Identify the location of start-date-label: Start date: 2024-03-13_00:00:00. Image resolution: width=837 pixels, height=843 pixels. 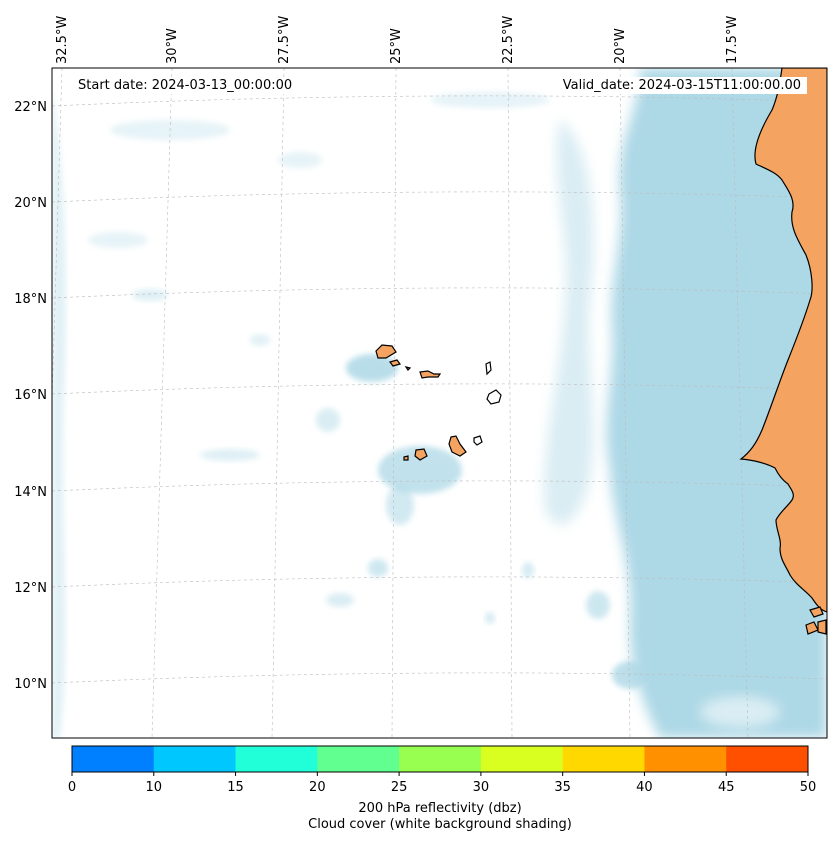
(185, 85).